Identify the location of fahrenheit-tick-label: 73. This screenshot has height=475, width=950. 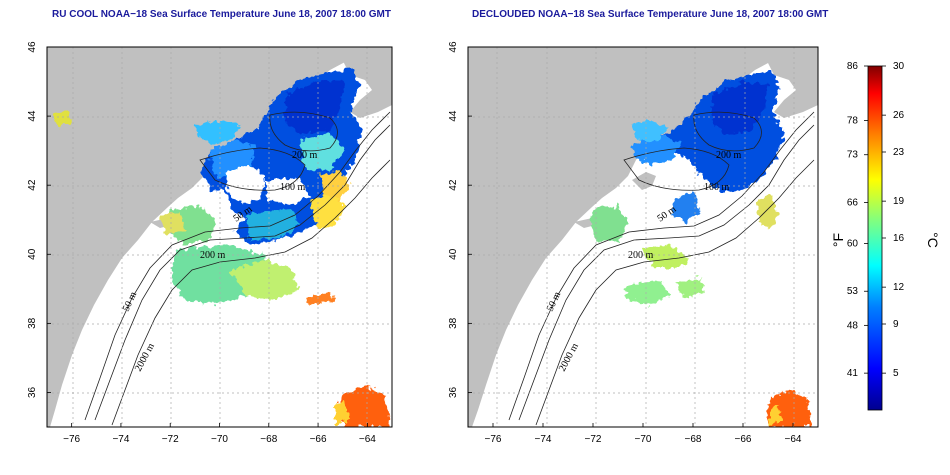
(853, 155).